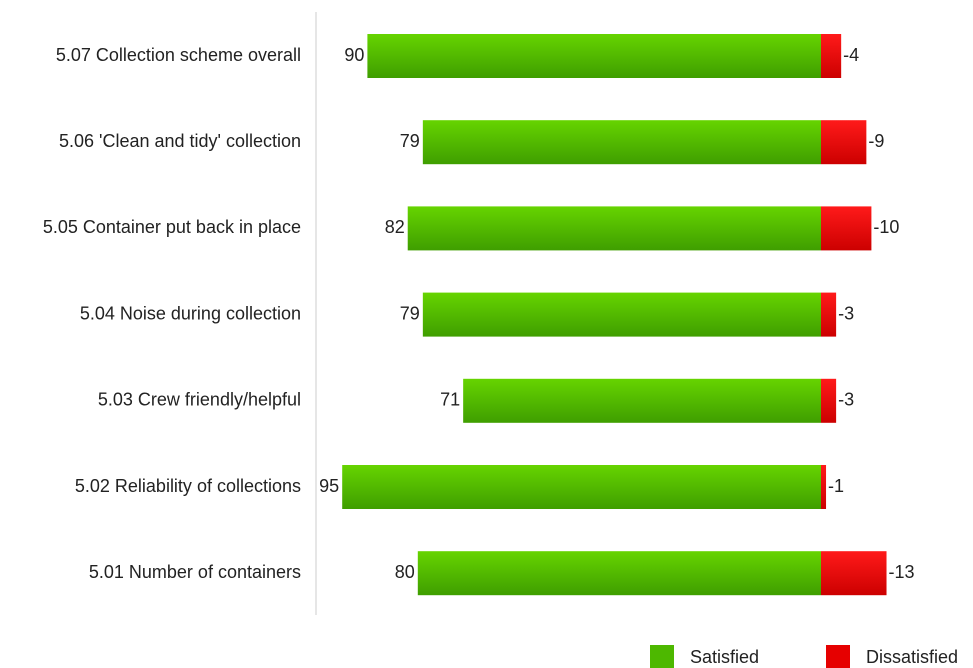 Image resolution: width=973 pixels, height=668 pixels. What do you see at coordinates (836, 486) in the screenshot?
I see `value-label: -1` at bounding box center [836, 486].